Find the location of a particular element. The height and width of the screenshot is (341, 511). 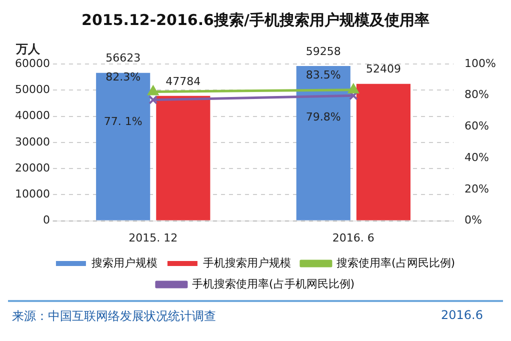

legend-label: 手机搜索用户规模 is located at coordinates (246, 263).